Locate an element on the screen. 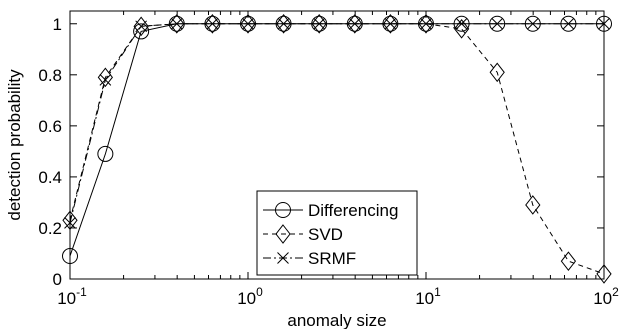  y-tick-label: 0.6 is located at coordinates (50, 126).